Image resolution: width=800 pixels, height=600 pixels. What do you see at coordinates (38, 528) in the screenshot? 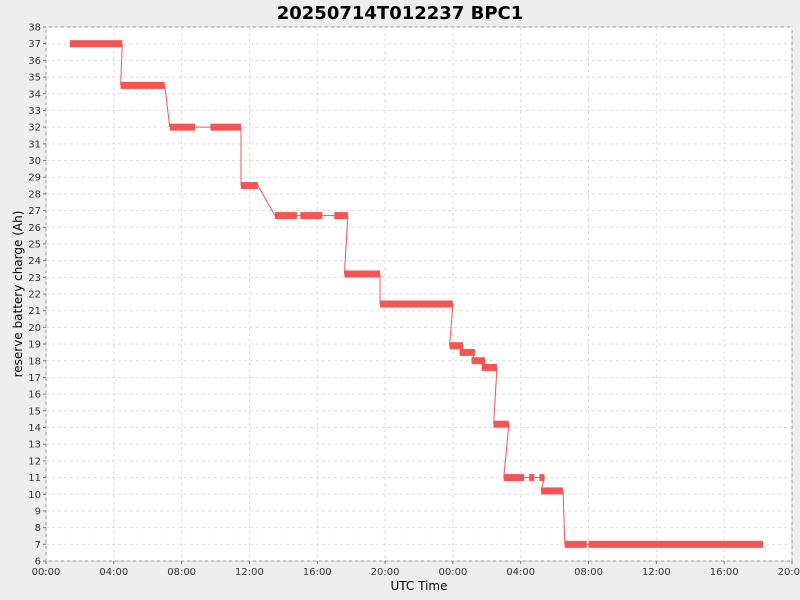
I see `y-tick-label: 8` at bounding box center [38, 528].